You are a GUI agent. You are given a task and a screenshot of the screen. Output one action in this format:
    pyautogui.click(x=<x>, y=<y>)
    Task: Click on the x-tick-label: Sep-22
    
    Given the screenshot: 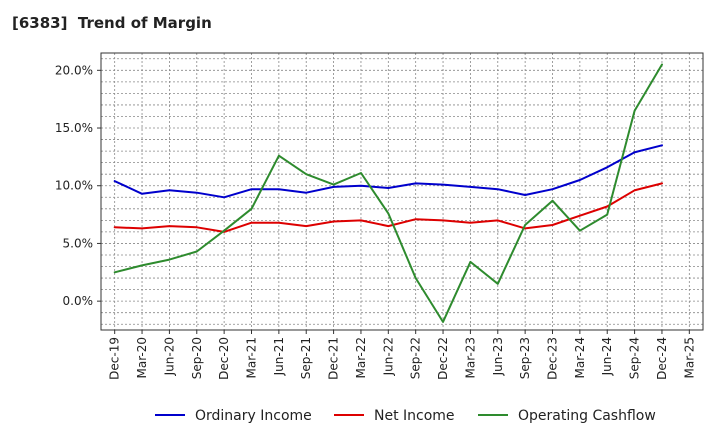 What is the action you would take?
    pyautogui.click(x=416, y=358)
    